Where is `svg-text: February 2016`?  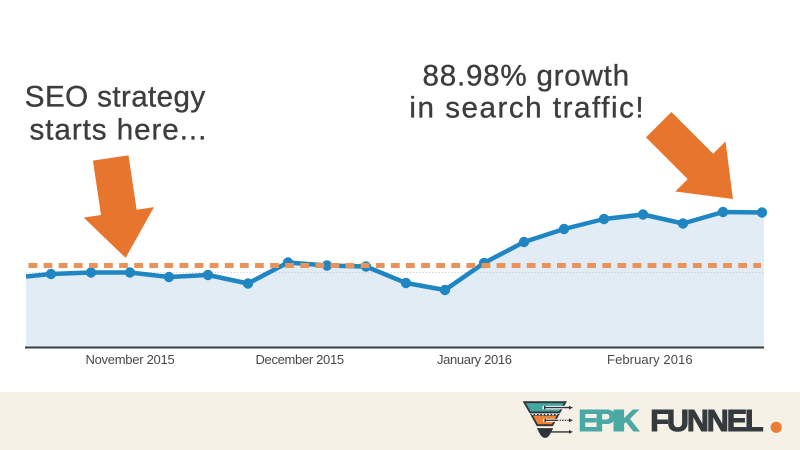
svg-text: February 2016 is located at coordinates (650, 359).